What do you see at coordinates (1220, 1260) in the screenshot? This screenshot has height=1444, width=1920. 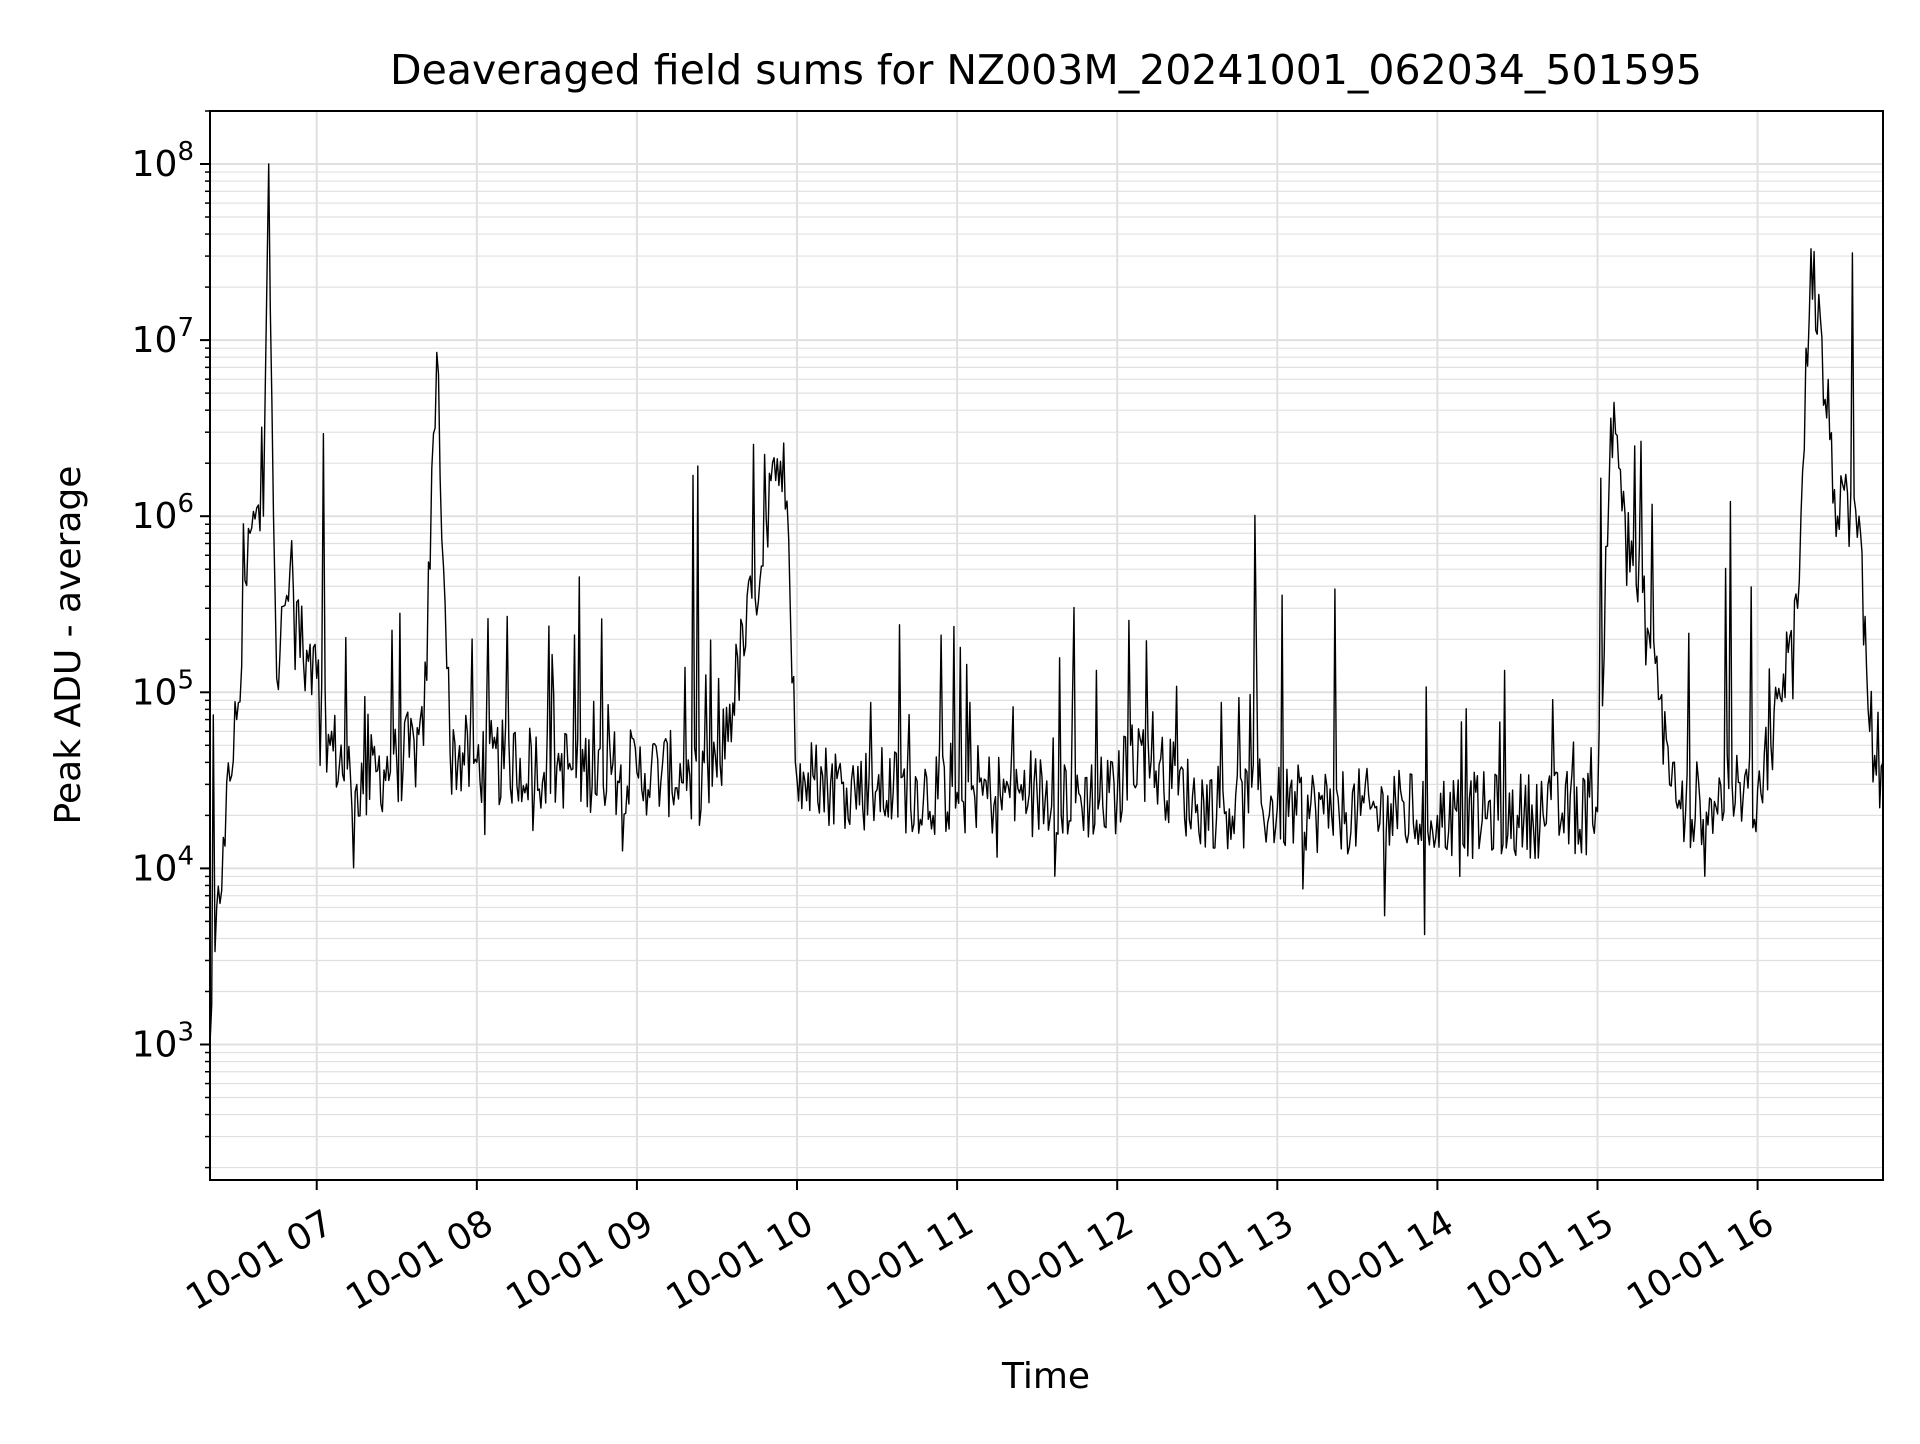 I see `x-tick-label: 10-01 13` at bounding box center [1220, 1260].